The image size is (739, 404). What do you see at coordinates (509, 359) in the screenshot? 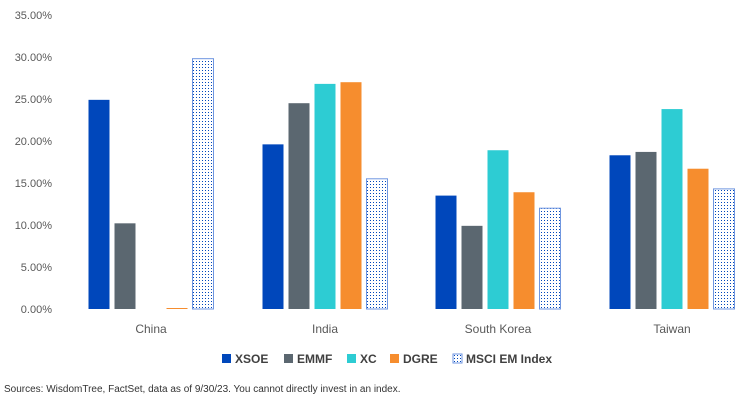
I see `legend-label: MSCI EM Index` at bounding box center [509, 359].